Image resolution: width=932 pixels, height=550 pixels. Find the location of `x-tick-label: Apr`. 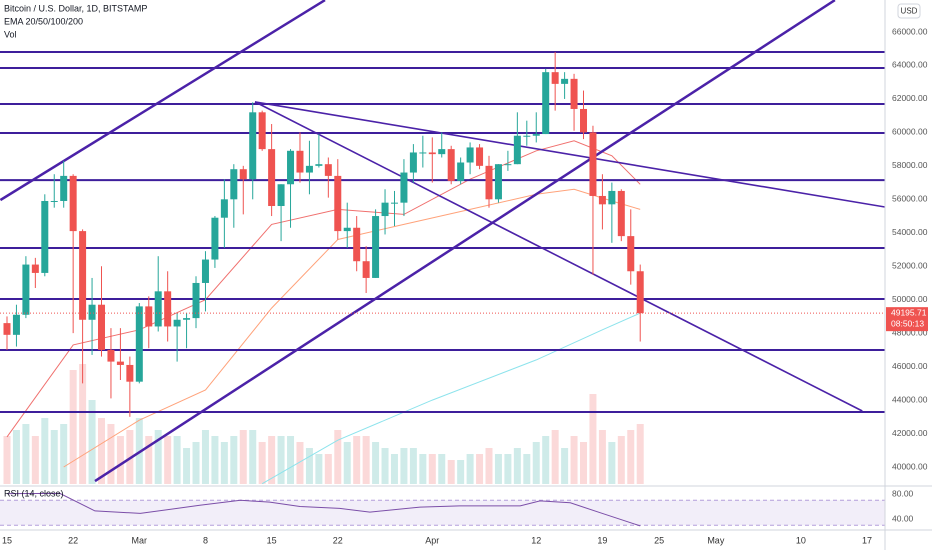

x-tick-label: Apr is located at coordinates (432, 540).